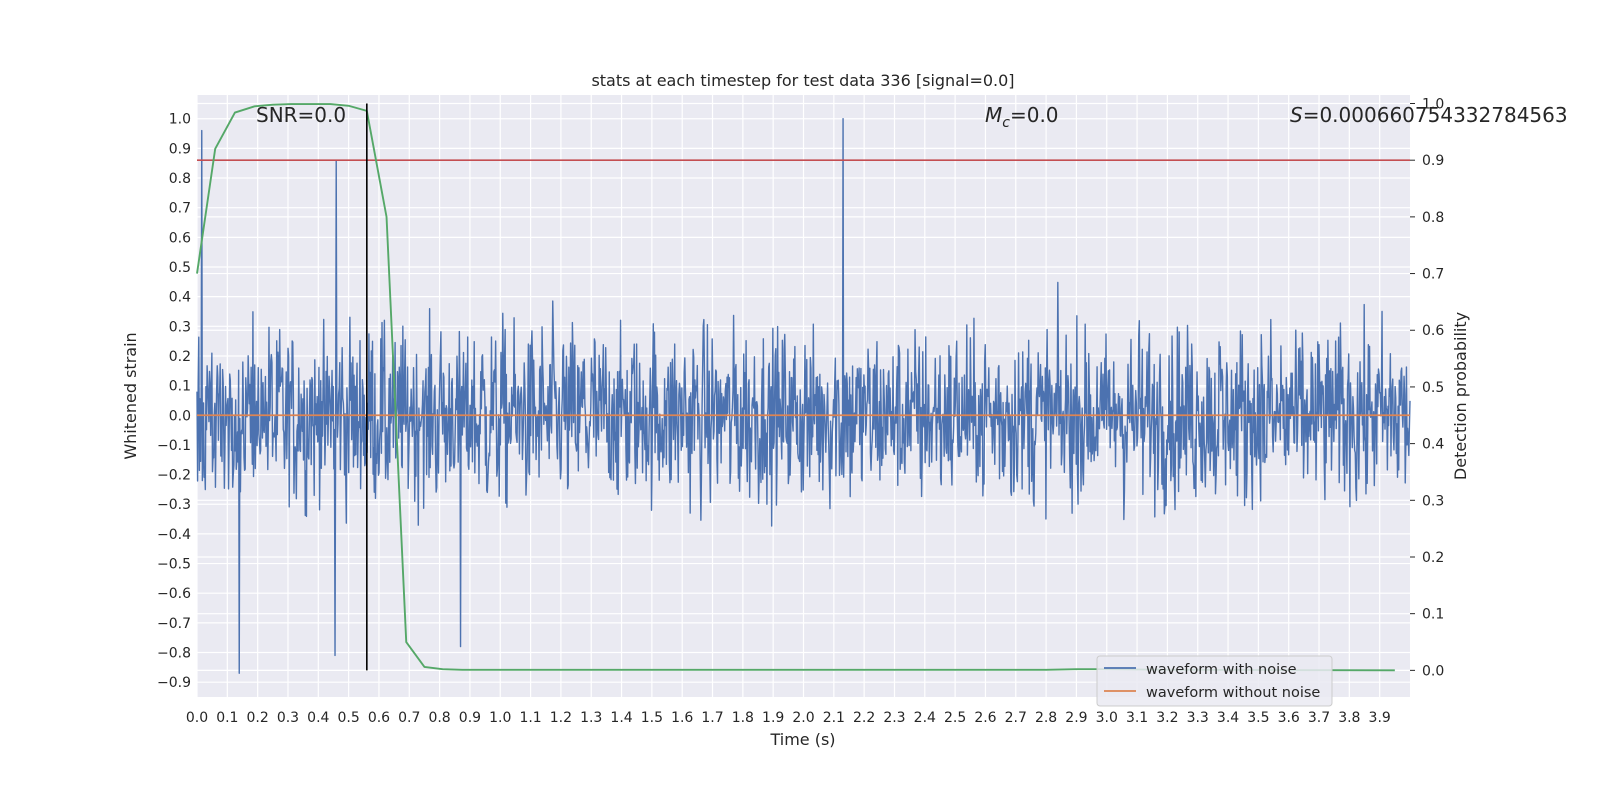 The height and width of the screenshot is (800, 1600). Describe the element at coordinates (1046, 718) in the screenshot. I see `x-tick-label: 2.8` at that location.